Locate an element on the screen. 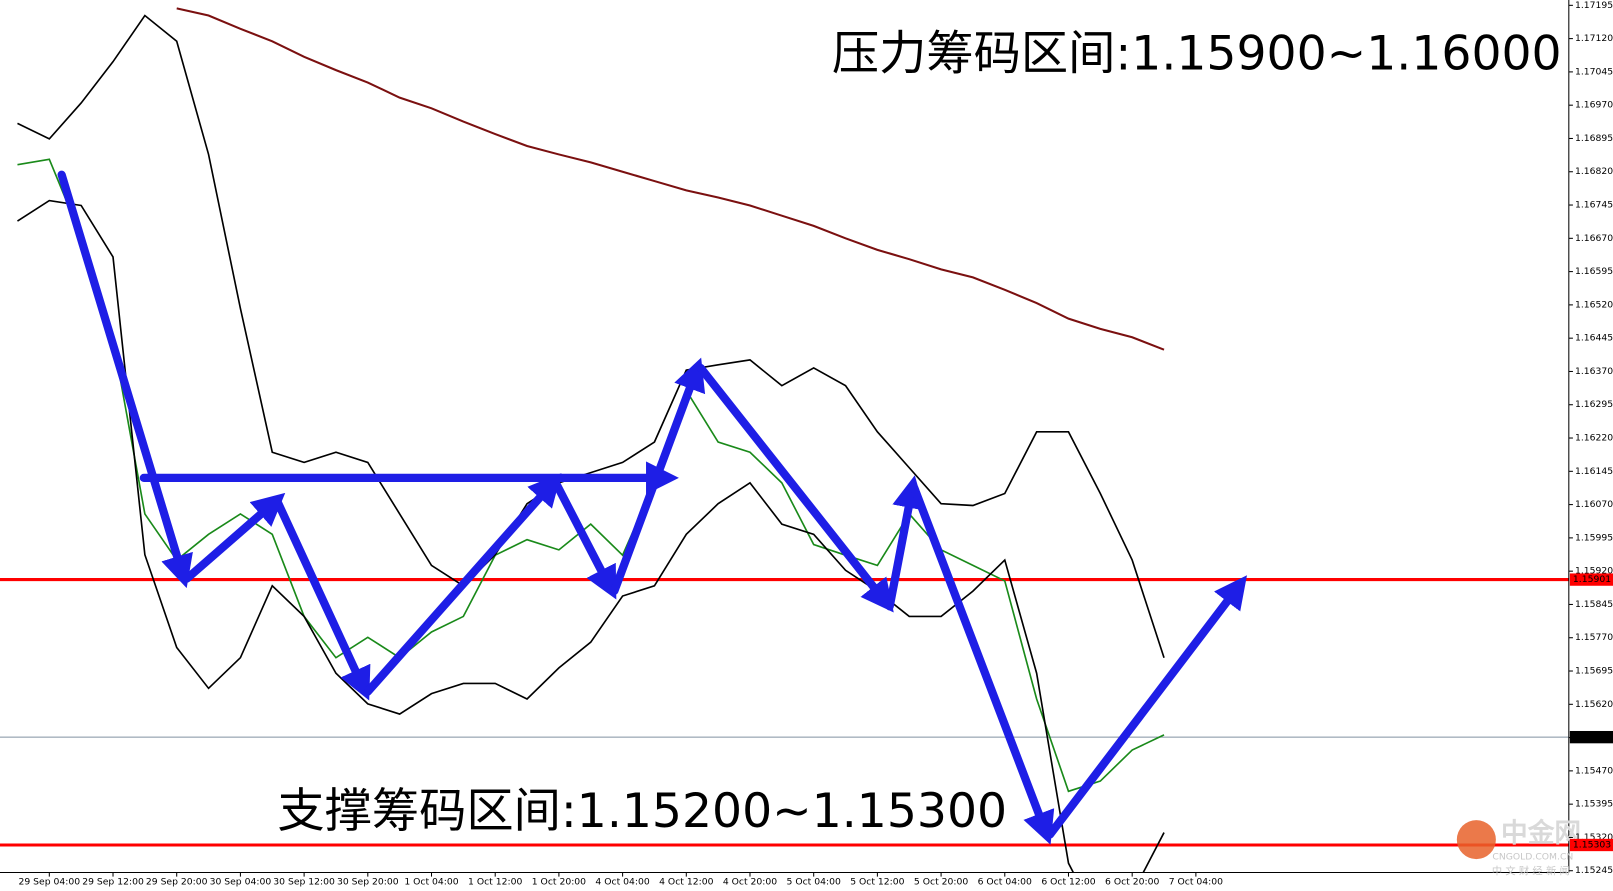 This screenshot has height=891, width=1613. level-tag-label: 1.15901 is located at coordinates (1592, 579).